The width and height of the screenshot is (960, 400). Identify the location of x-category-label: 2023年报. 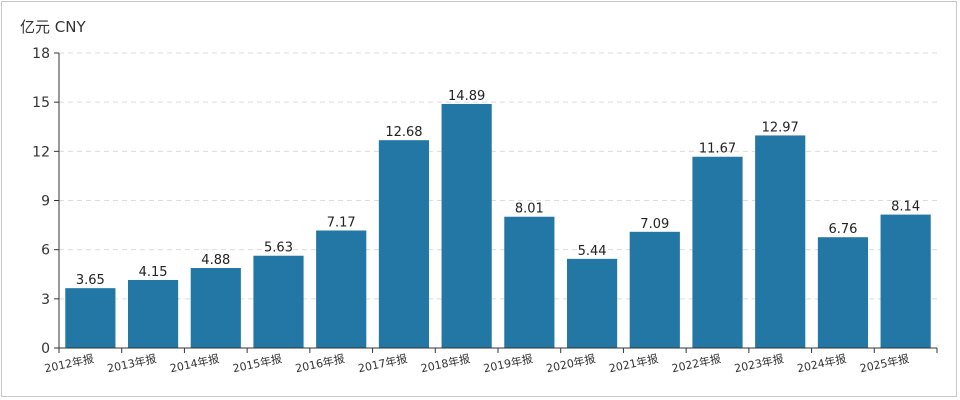
(759, 363).